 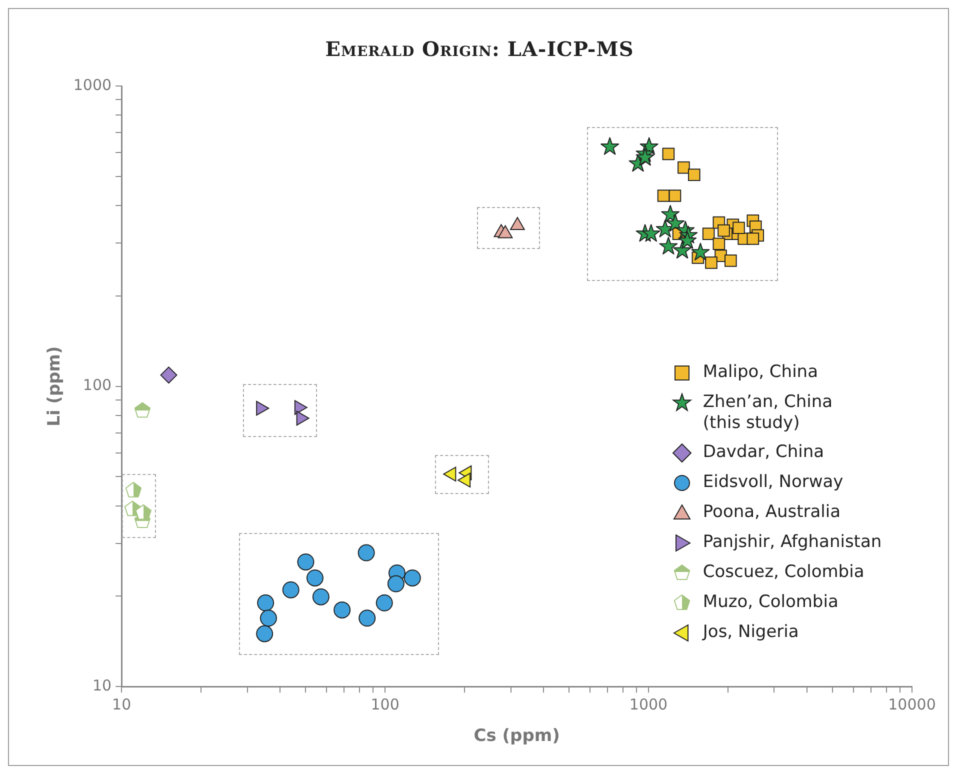 I want to click on y-tick-label: 100, so click(x=97, y=385).